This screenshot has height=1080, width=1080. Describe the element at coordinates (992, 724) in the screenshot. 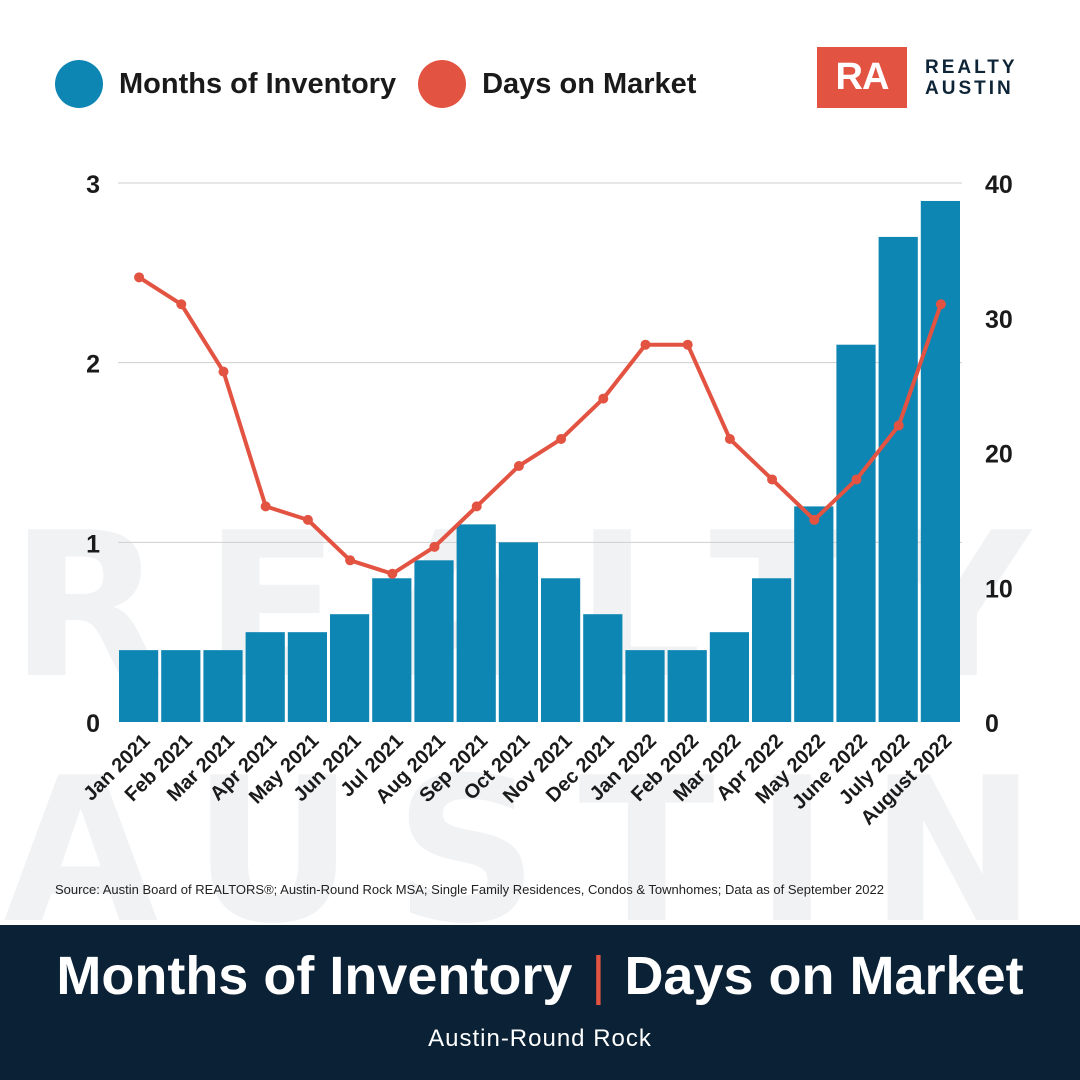

I see `right-axis-tick: 0` at that location.